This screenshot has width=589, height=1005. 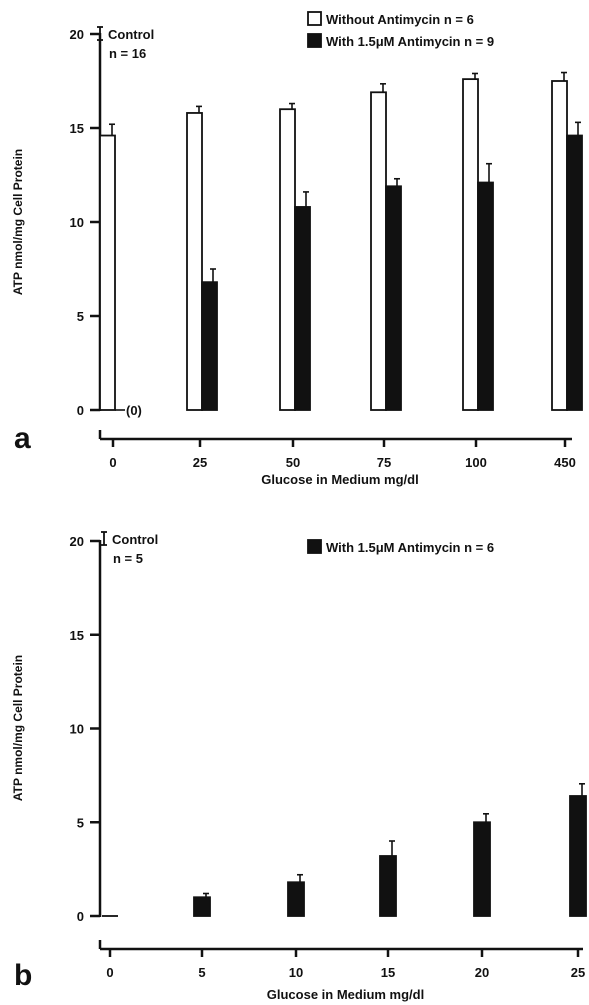 I want to click on legend-entry: Without Antimycin n = 6, so click(x=400, y=19).